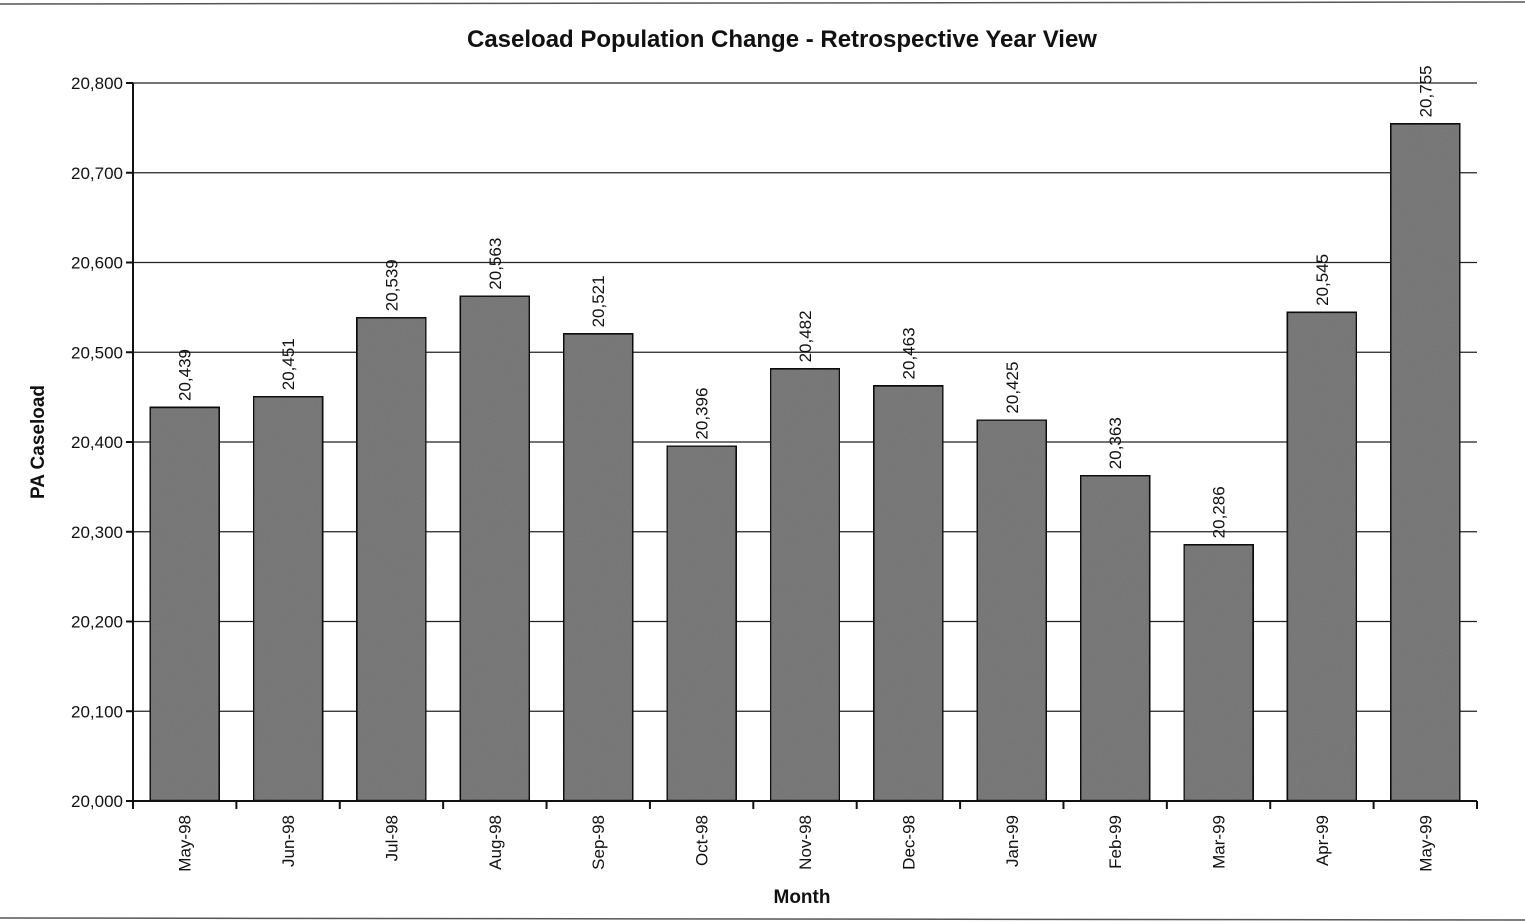 This screenshot has width=1525, height=922. I want to click on x-tick-label: Mar-99, so click(1219, 842).